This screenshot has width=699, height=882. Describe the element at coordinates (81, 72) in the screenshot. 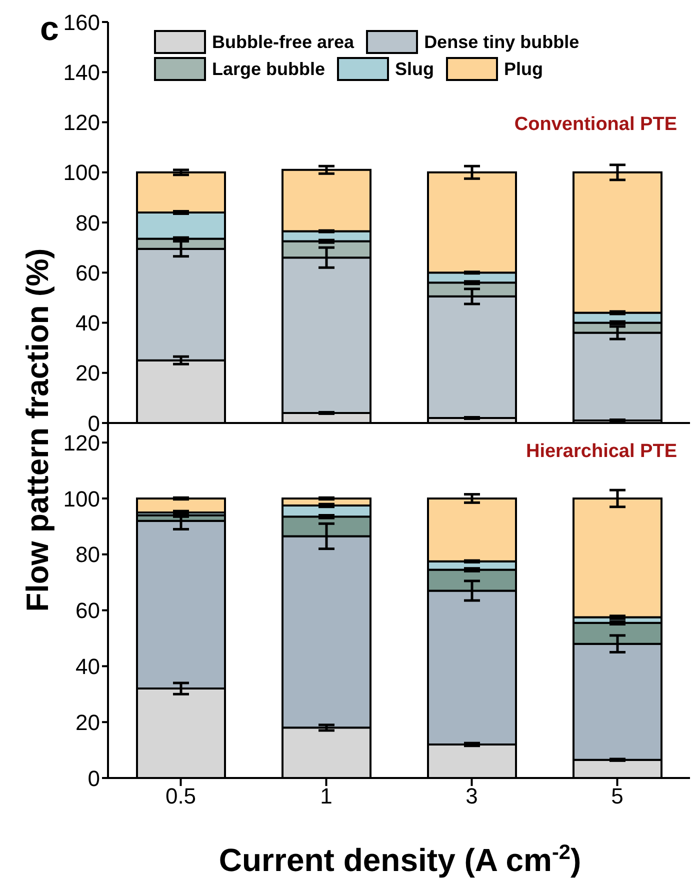

I see `y-tick-label: 140` at that location.